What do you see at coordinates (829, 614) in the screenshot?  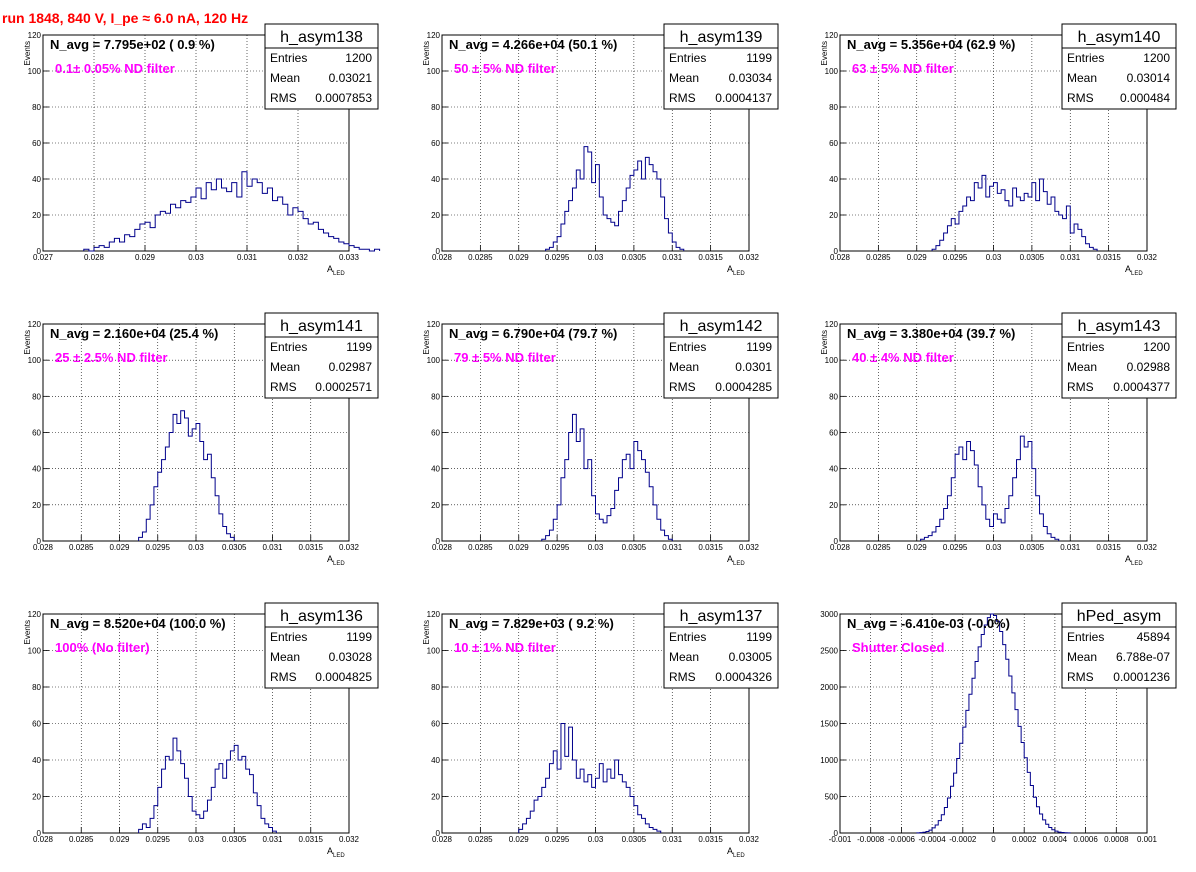 I see `y-tick-label: 3000` at bounding box center [829, 614].